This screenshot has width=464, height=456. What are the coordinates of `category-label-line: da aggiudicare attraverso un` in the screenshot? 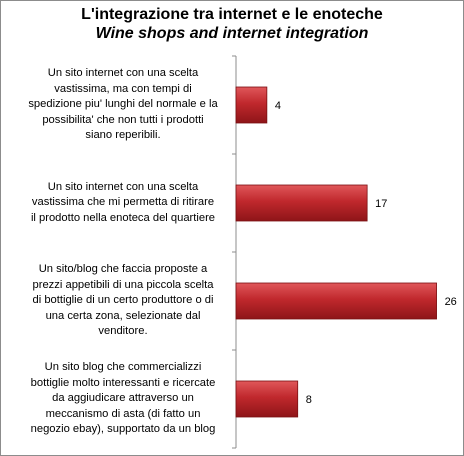 It's located at (123, 398).